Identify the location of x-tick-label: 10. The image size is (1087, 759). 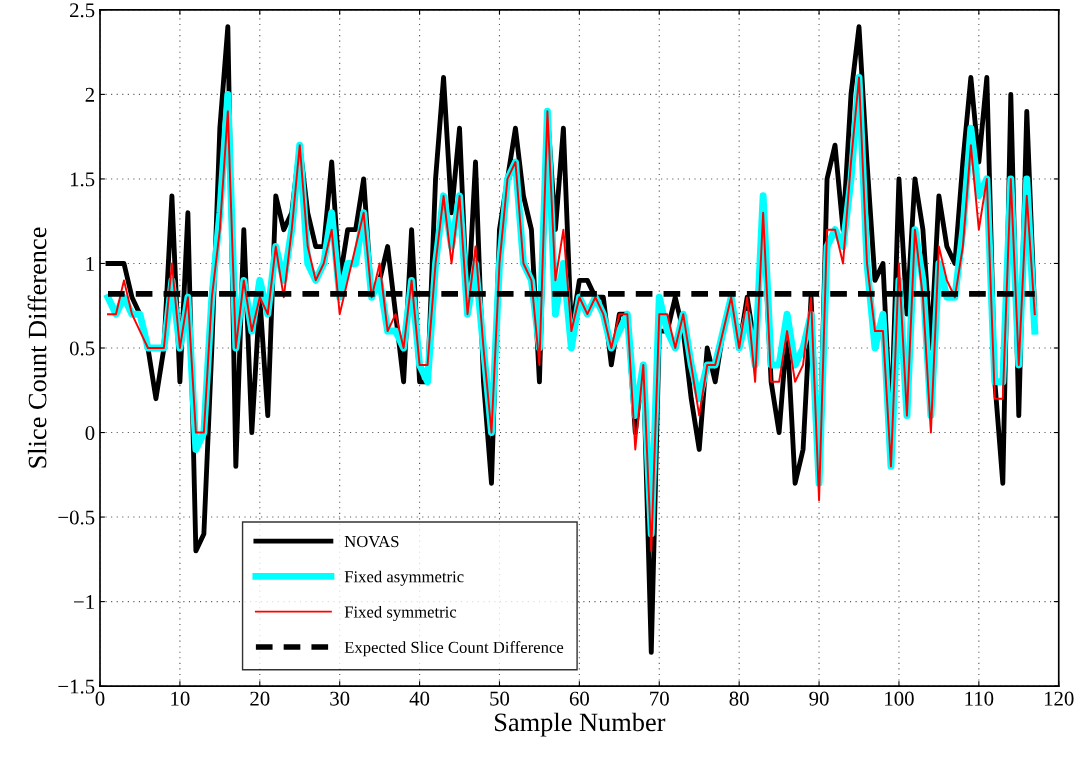
(180, 698).